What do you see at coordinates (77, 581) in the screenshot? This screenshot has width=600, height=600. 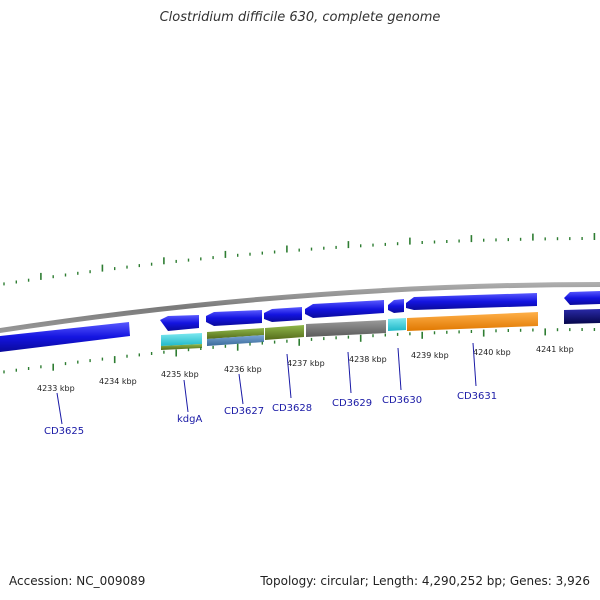 I see `accession-text: Accession: NC_009089` at bounding box center [77, 581].